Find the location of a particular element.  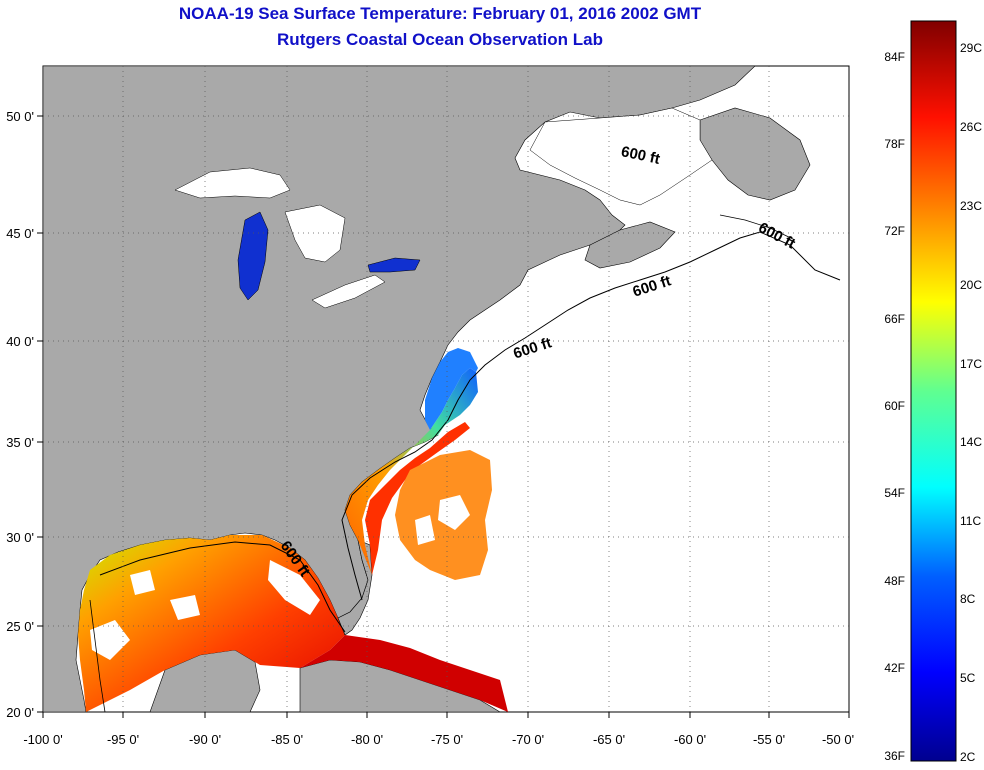

lake-michigan is located at coordinates (253, 256).